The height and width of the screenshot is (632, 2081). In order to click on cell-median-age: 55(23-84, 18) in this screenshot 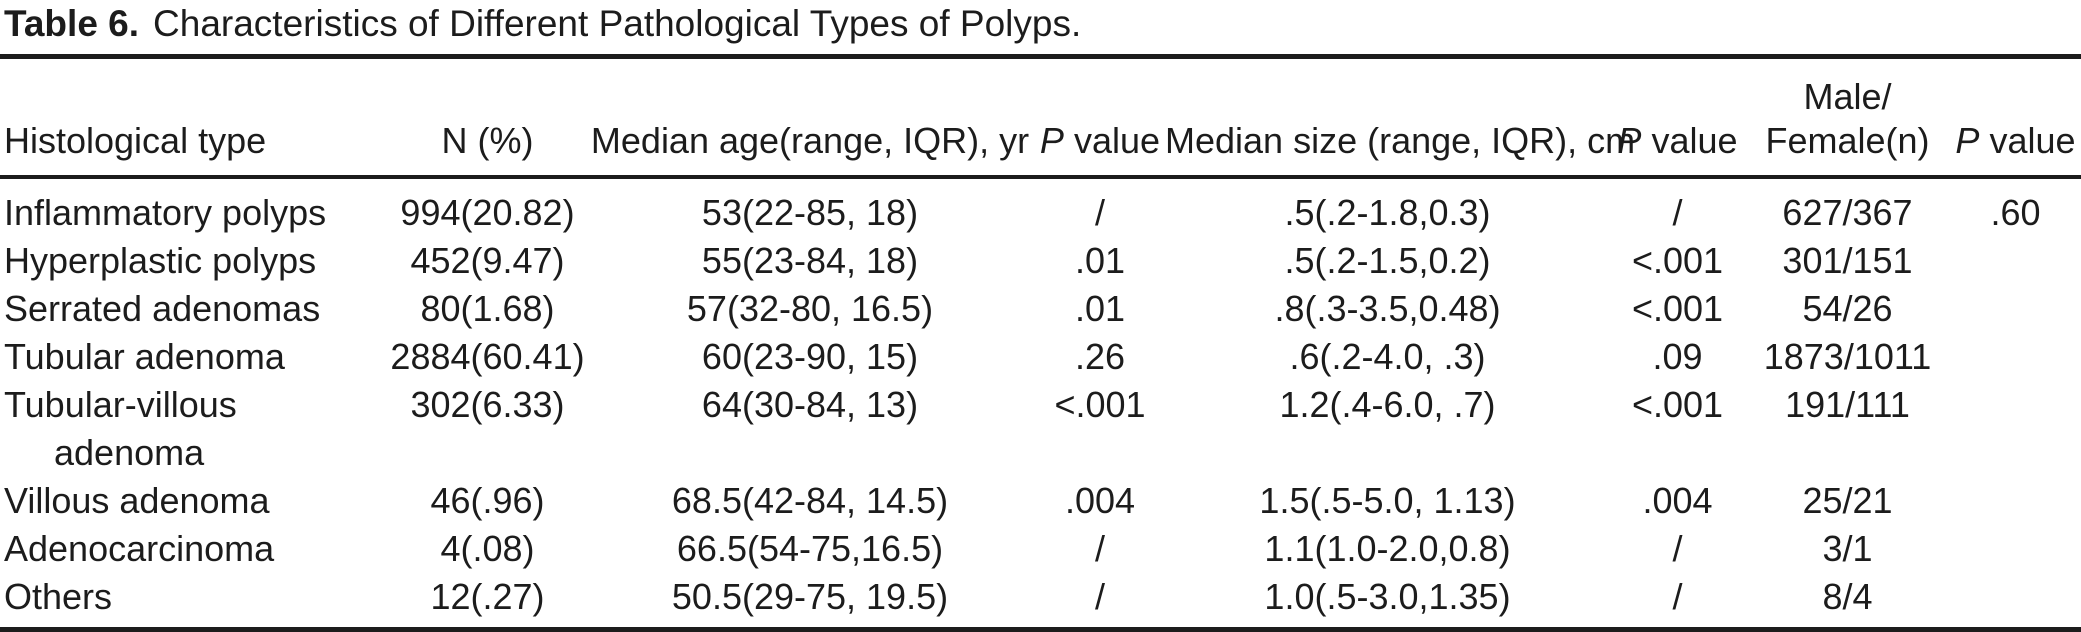, I will do `click(810, 260)`.